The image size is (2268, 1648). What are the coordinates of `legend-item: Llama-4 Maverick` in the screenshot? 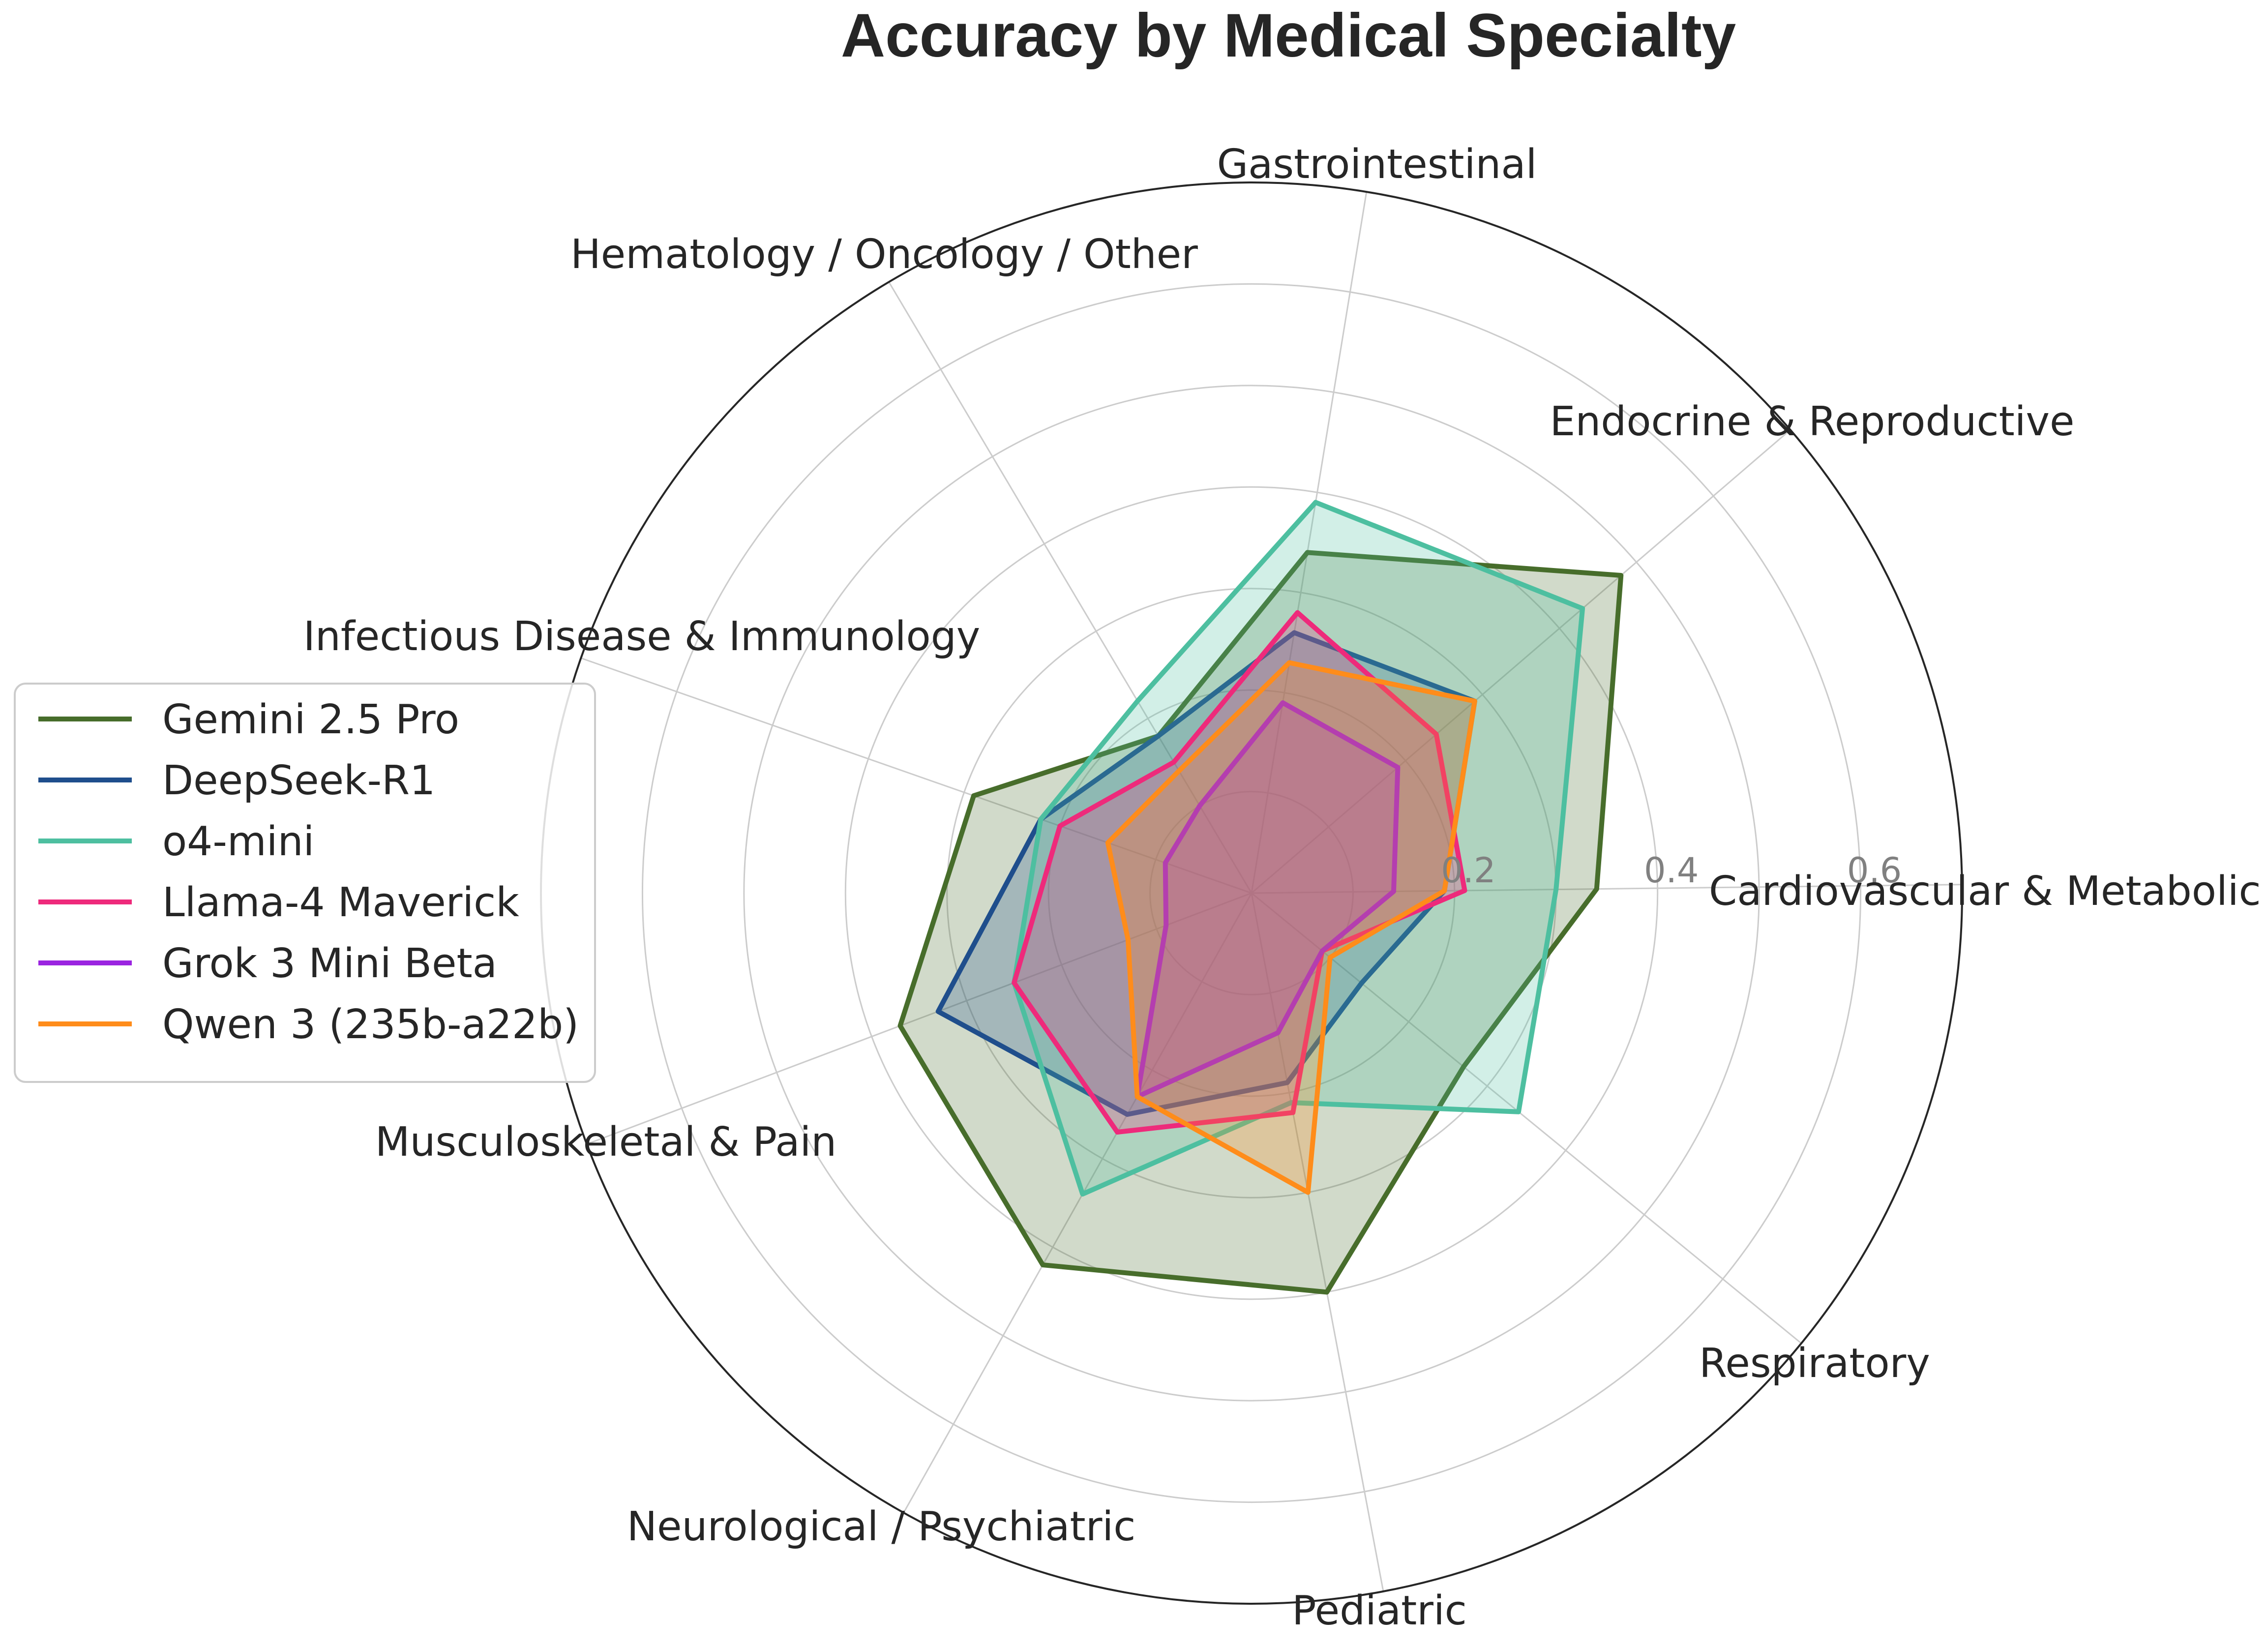 It's located at (278, 902).